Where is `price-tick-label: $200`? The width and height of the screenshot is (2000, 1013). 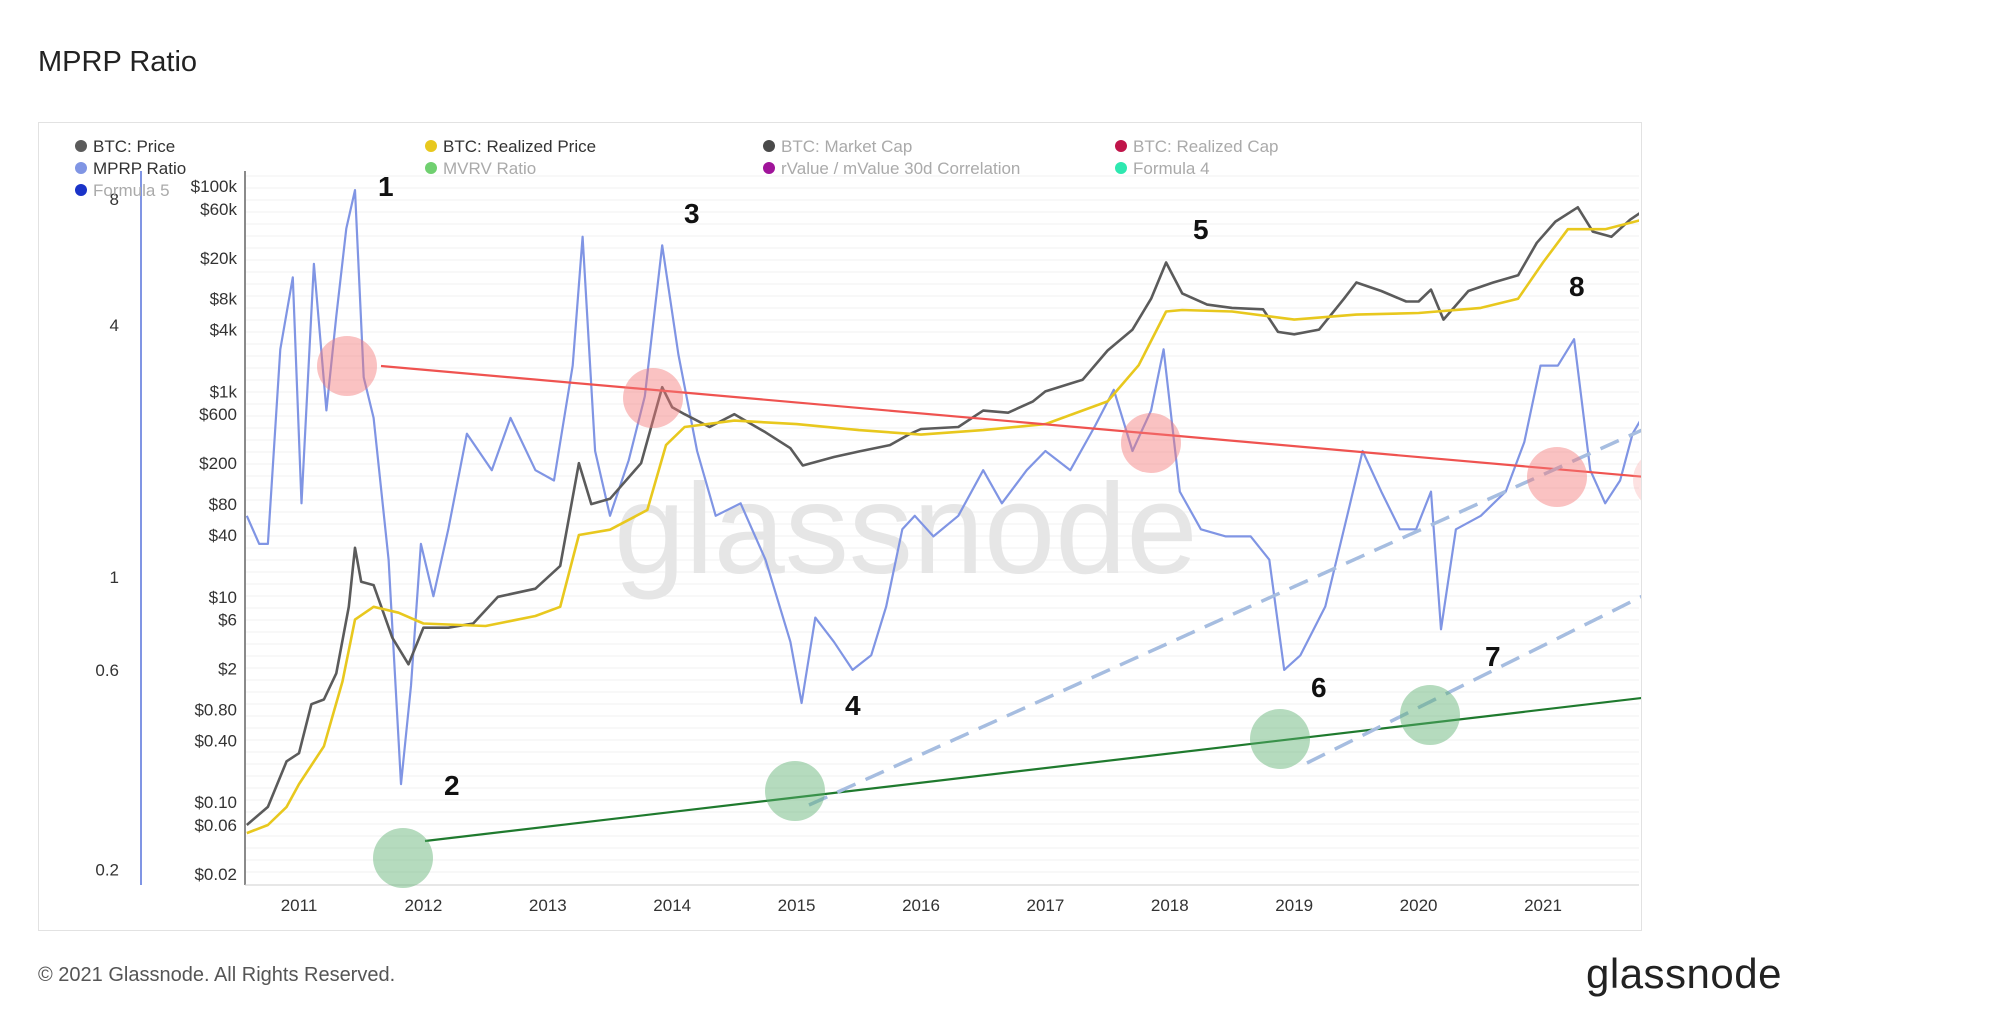
price-tick-label: $200 is located at coordinates (218, 463).